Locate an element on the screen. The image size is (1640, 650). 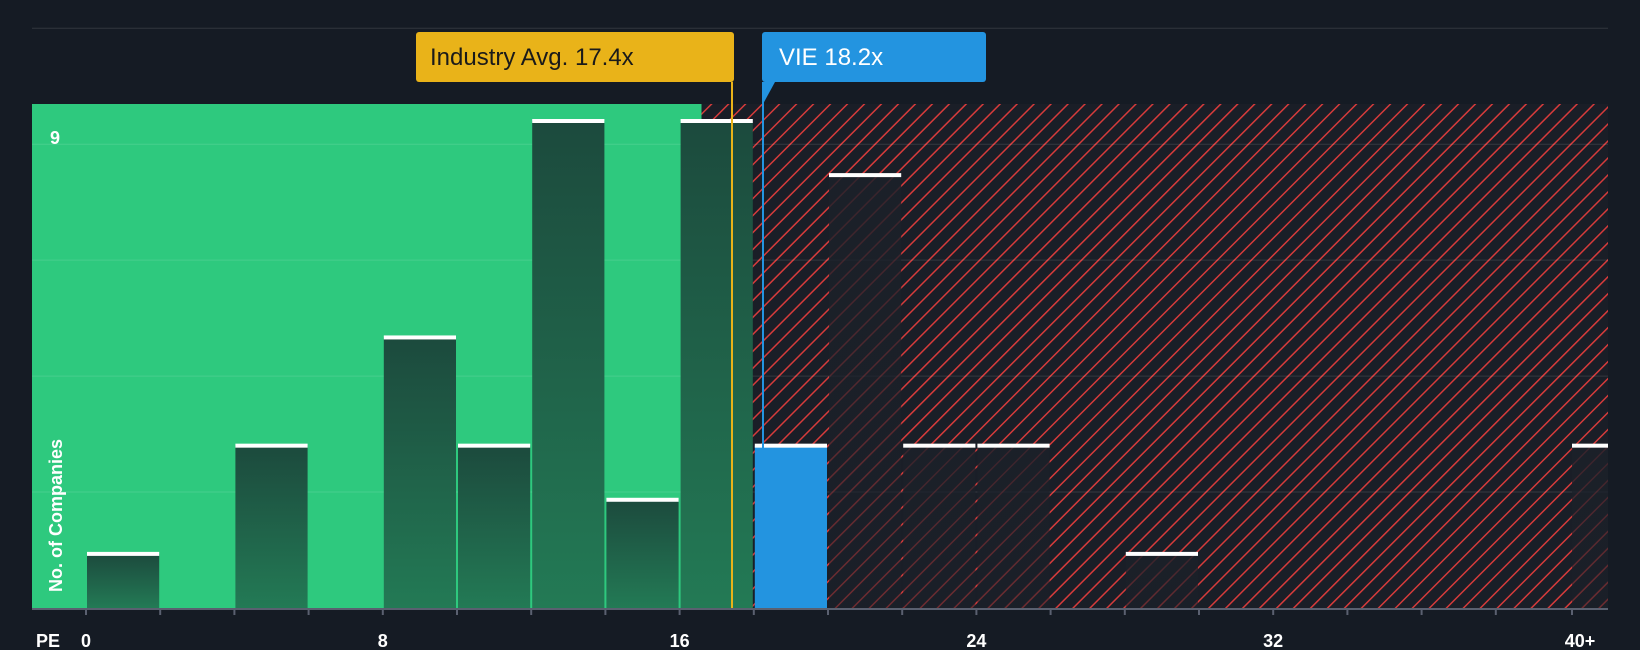
company-callout: VIE 18.2x is located at coordinates (874, 68).